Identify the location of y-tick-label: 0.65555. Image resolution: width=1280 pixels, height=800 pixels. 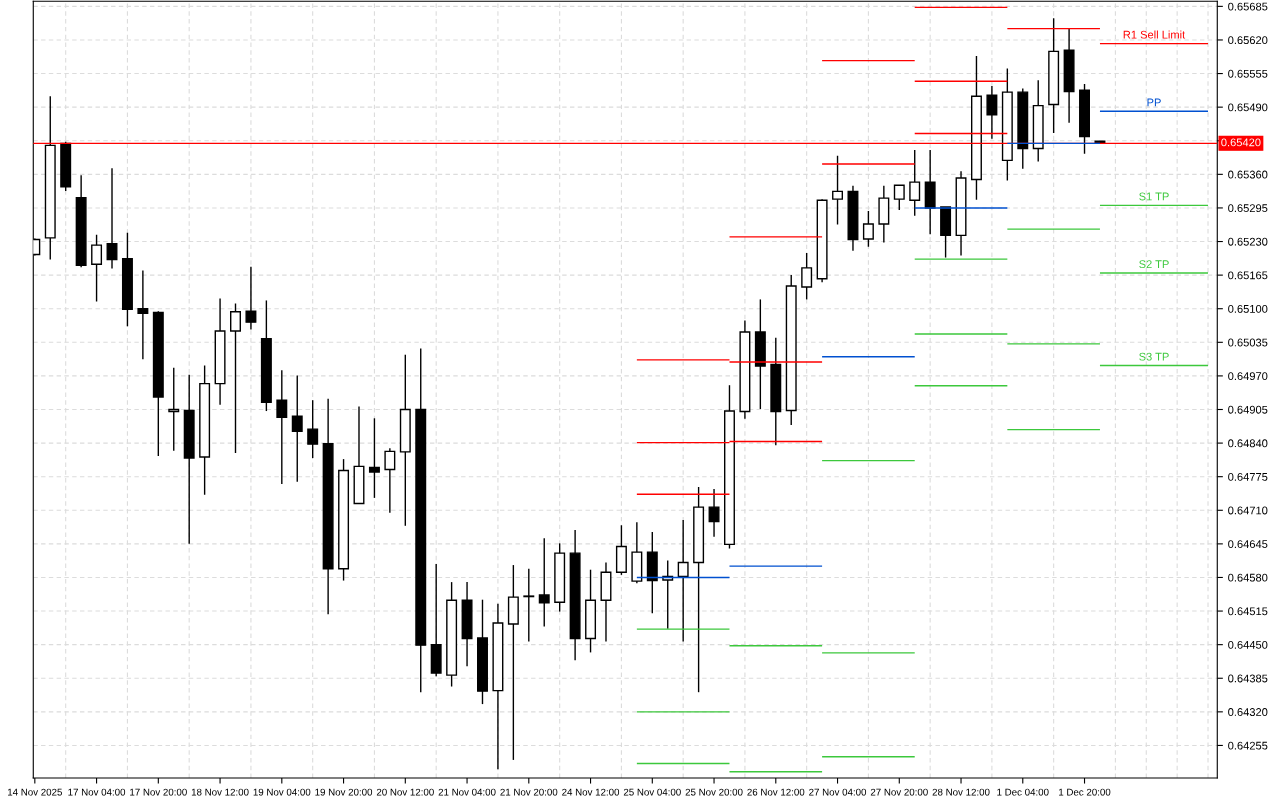
(1248, 73).